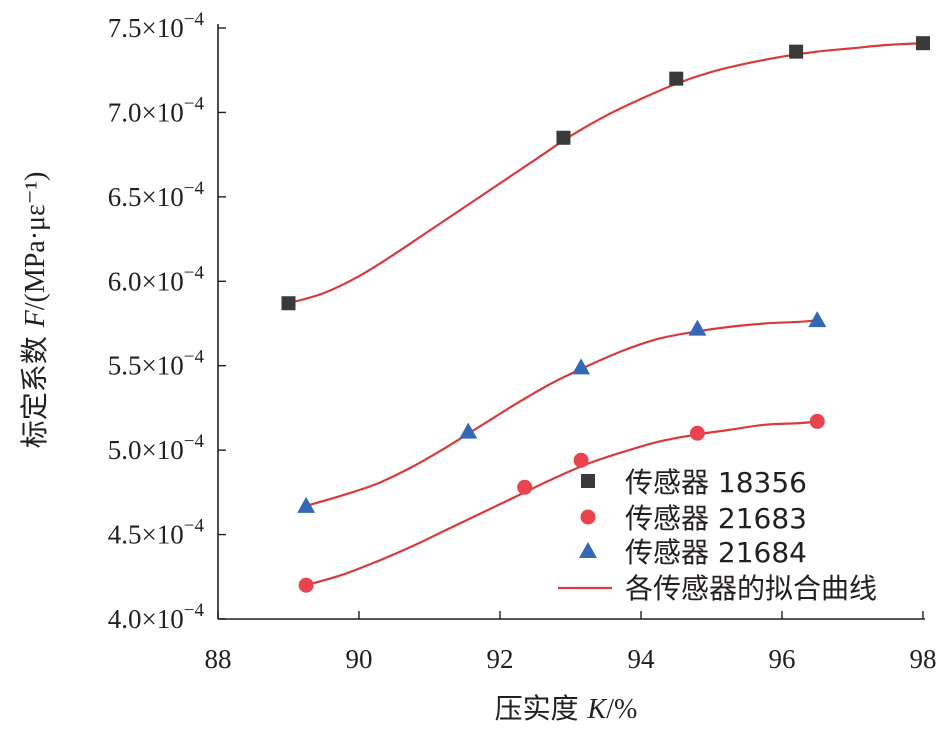 This screenshot has height=729, width=945. What do you see at coordinates (500, 659) in the screenshot?
I see `x-tick-label: 92` at bounding box center [500, 659].